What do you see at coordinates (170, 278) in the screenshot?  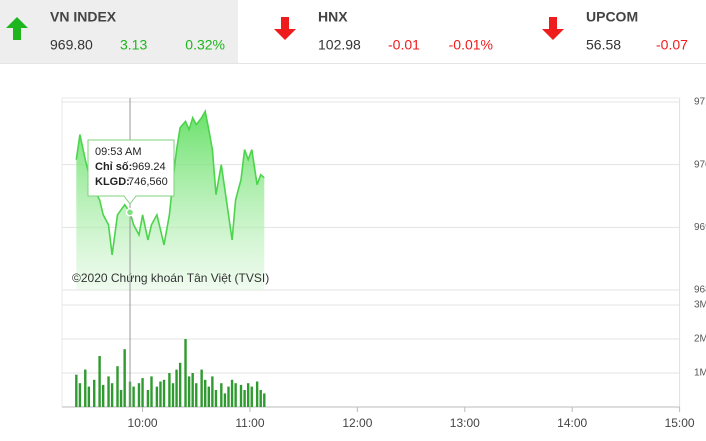 I see `copyright: ©2020 Chứng khoán Tân Việt (TVSI)` at bounding box center [170, 278].